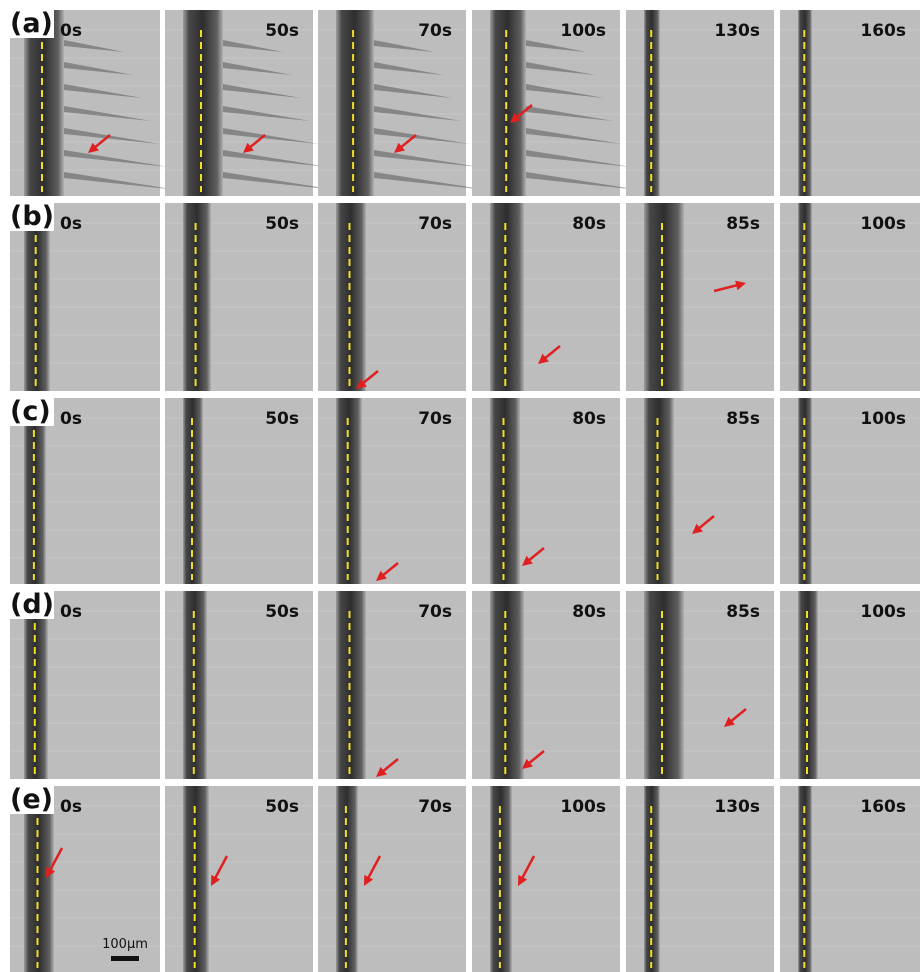 This screenshot has width=922, height=972. I want to click on row-label: (d), so click(32, 604).